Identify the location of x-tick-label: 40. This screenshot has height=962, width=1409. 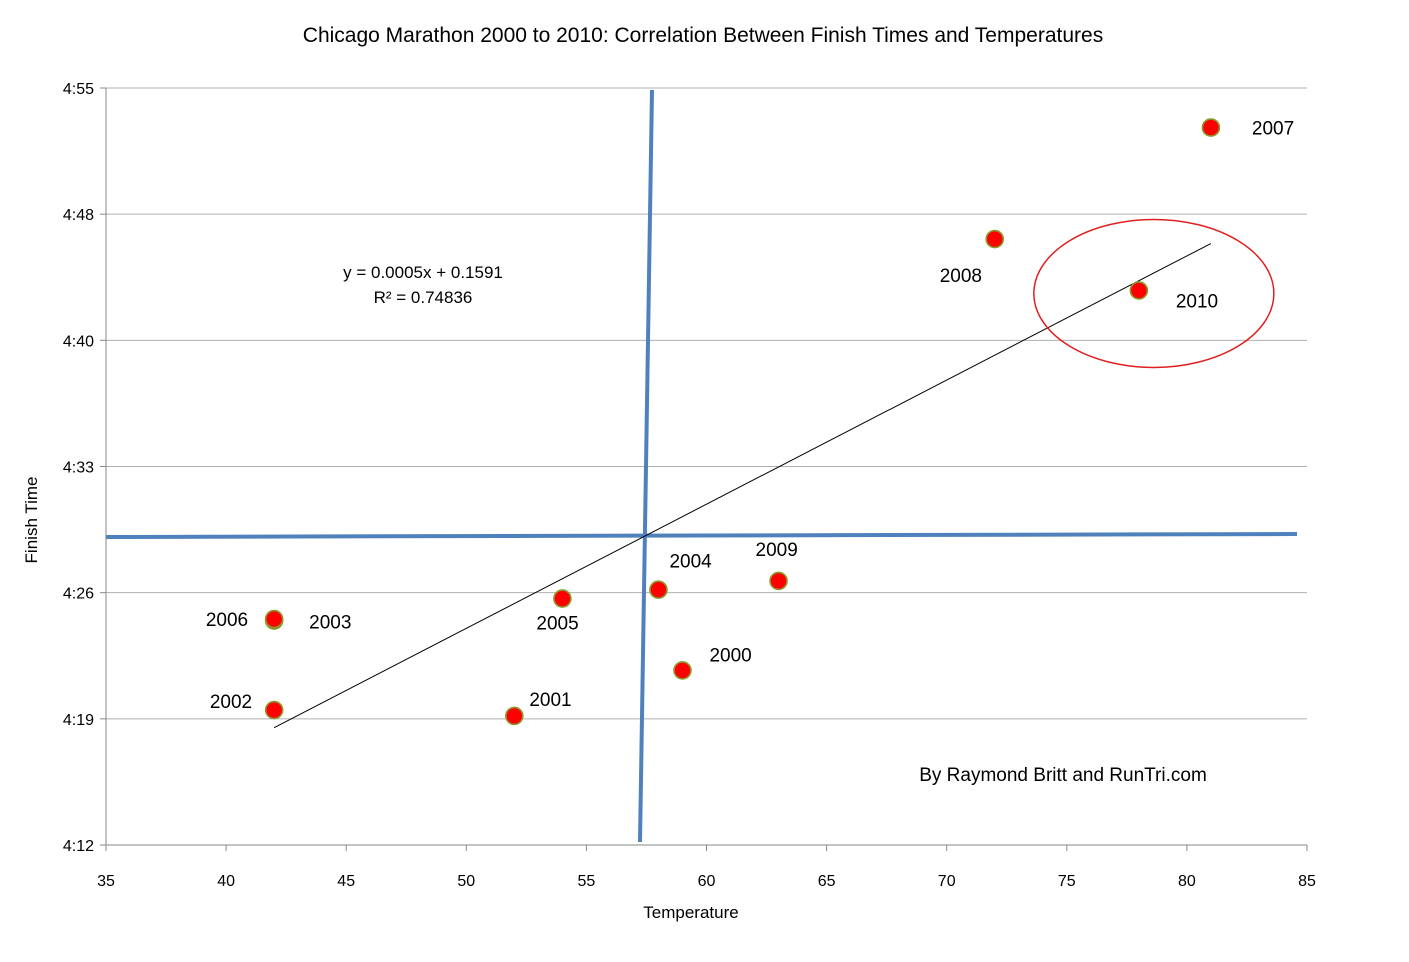
(226, 881).